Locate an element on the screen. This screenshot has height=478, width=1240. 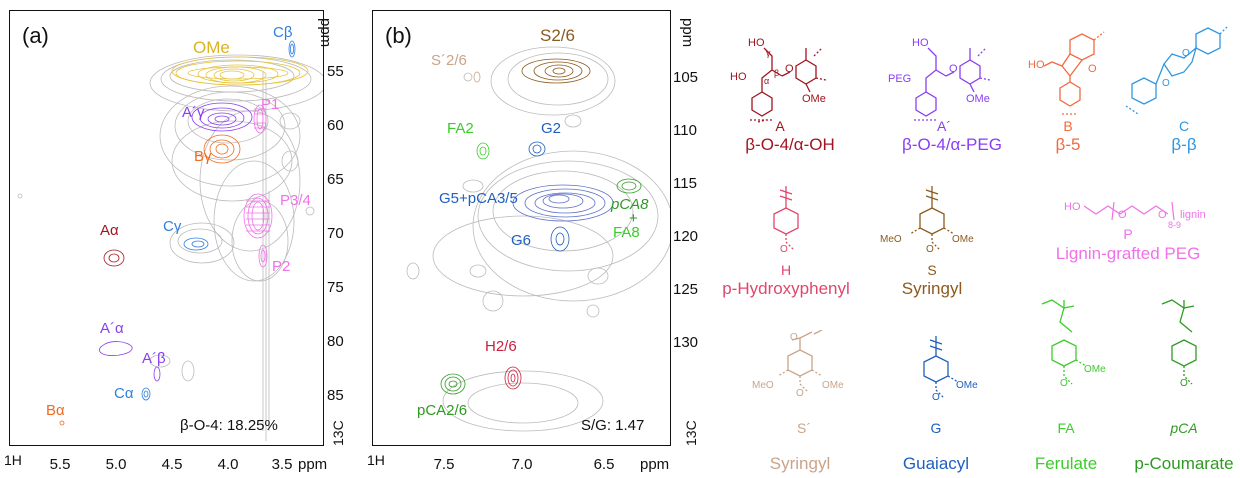
g5-contours is located at coordinates (563, 203).